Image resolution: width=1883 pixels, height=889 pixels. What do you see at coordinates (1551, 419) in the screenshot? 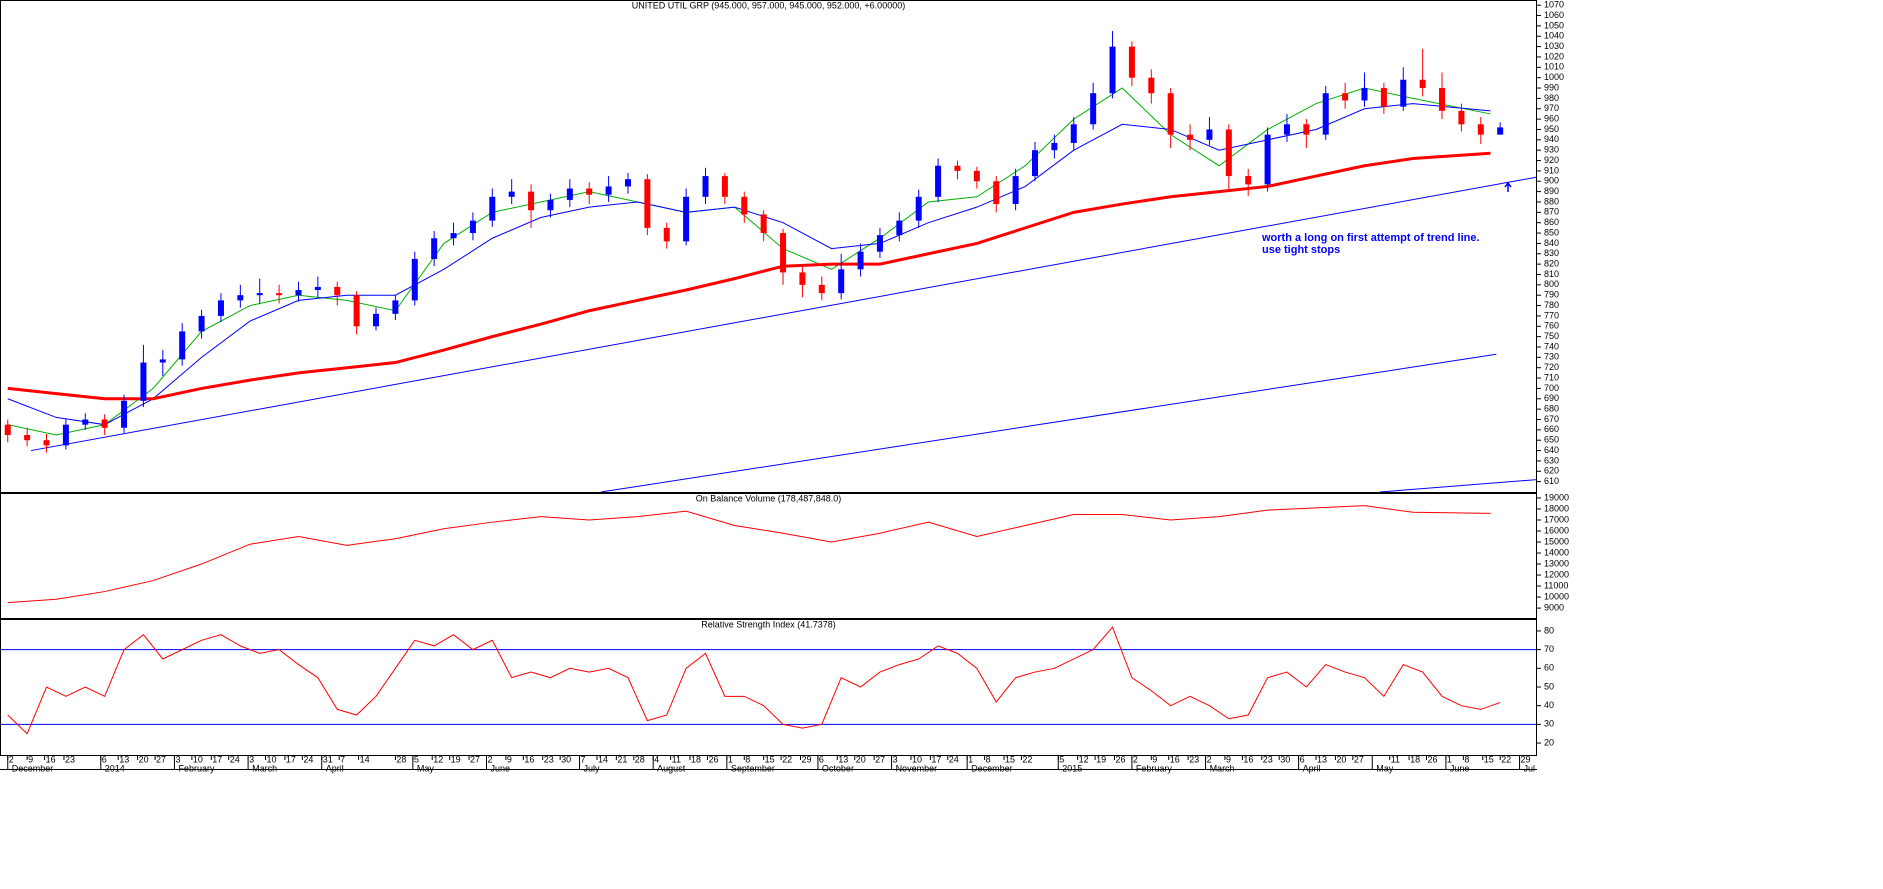
I see `y-tick-label: 670` at bounding box center [1551, 419].